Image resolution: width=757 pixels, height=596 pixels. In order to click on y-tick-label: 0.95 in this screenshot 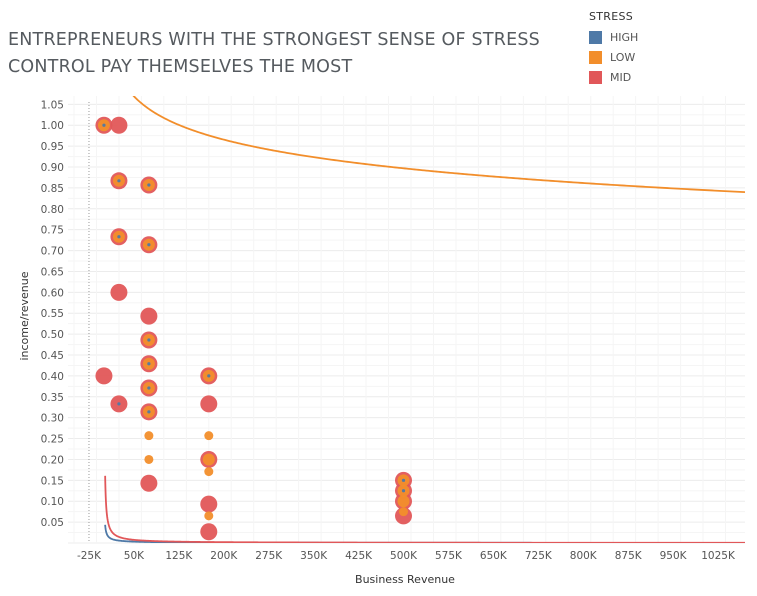, I will do `click(52, 147)`.